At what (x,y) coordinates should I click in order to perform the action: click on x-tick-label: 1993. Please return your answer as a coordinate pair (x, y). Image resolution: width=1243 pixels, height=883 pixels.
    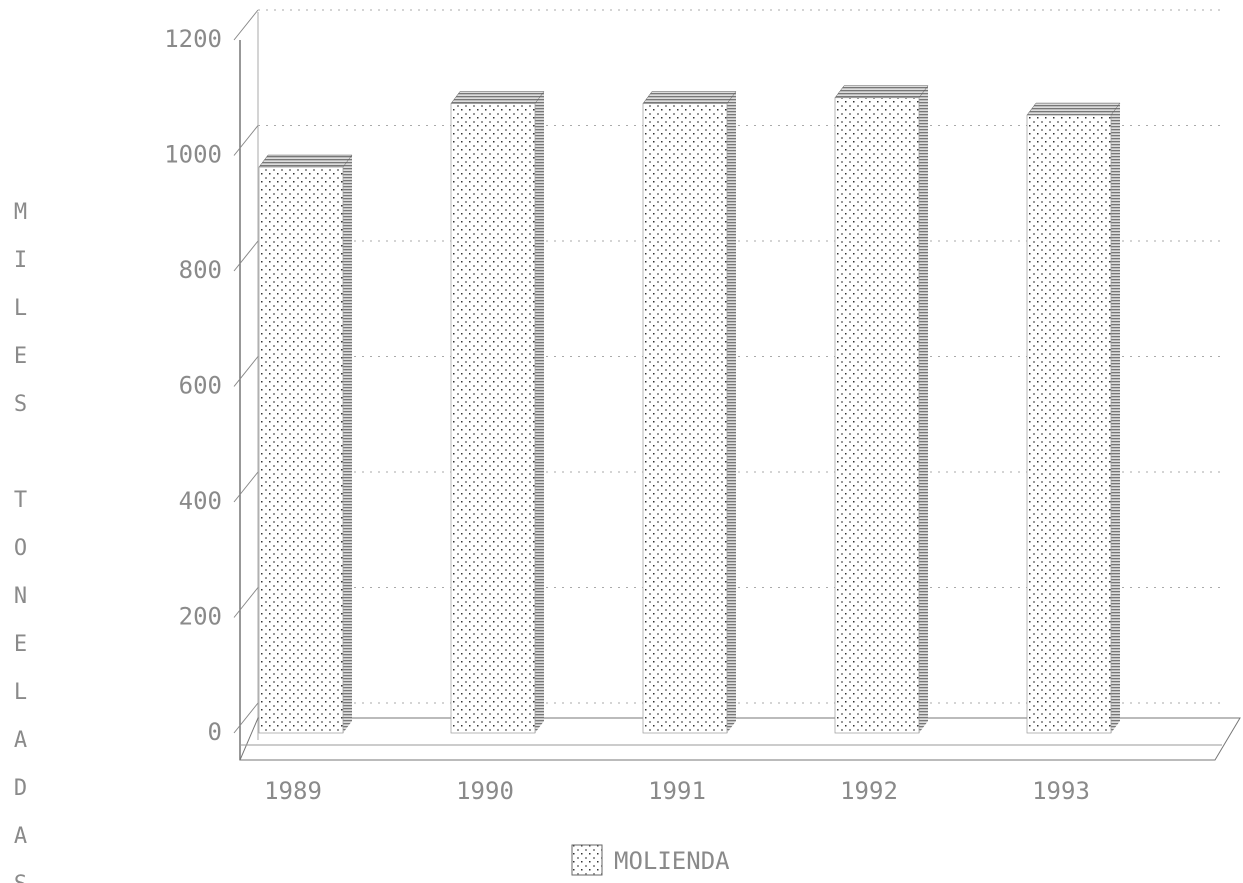
    Looking at the image, I should click on (1061, 791).